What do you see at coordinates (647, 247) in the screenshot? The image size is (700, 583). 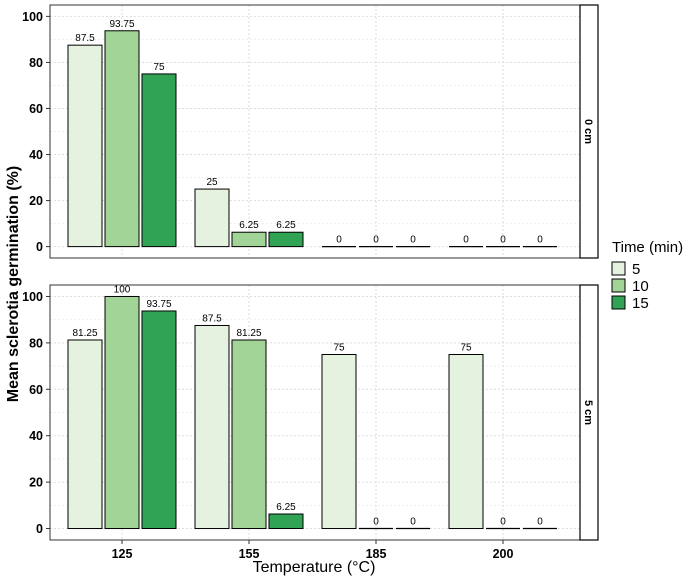 I see `legend-title: Time (min)` at bounding box center [647, 247].